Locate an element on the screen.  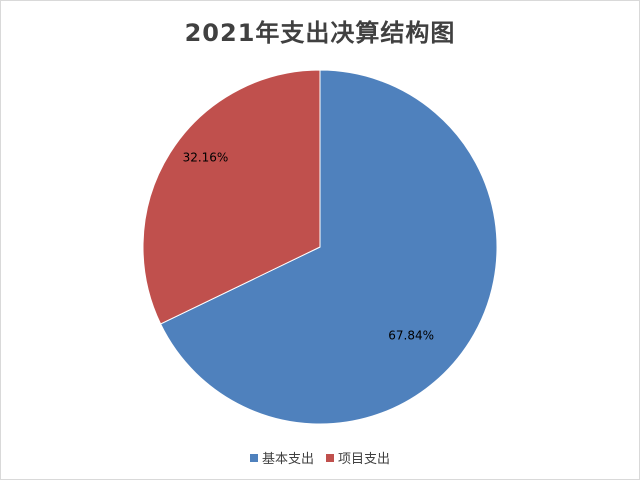
legend-swatch-basic is located at coordinates (253, 457).